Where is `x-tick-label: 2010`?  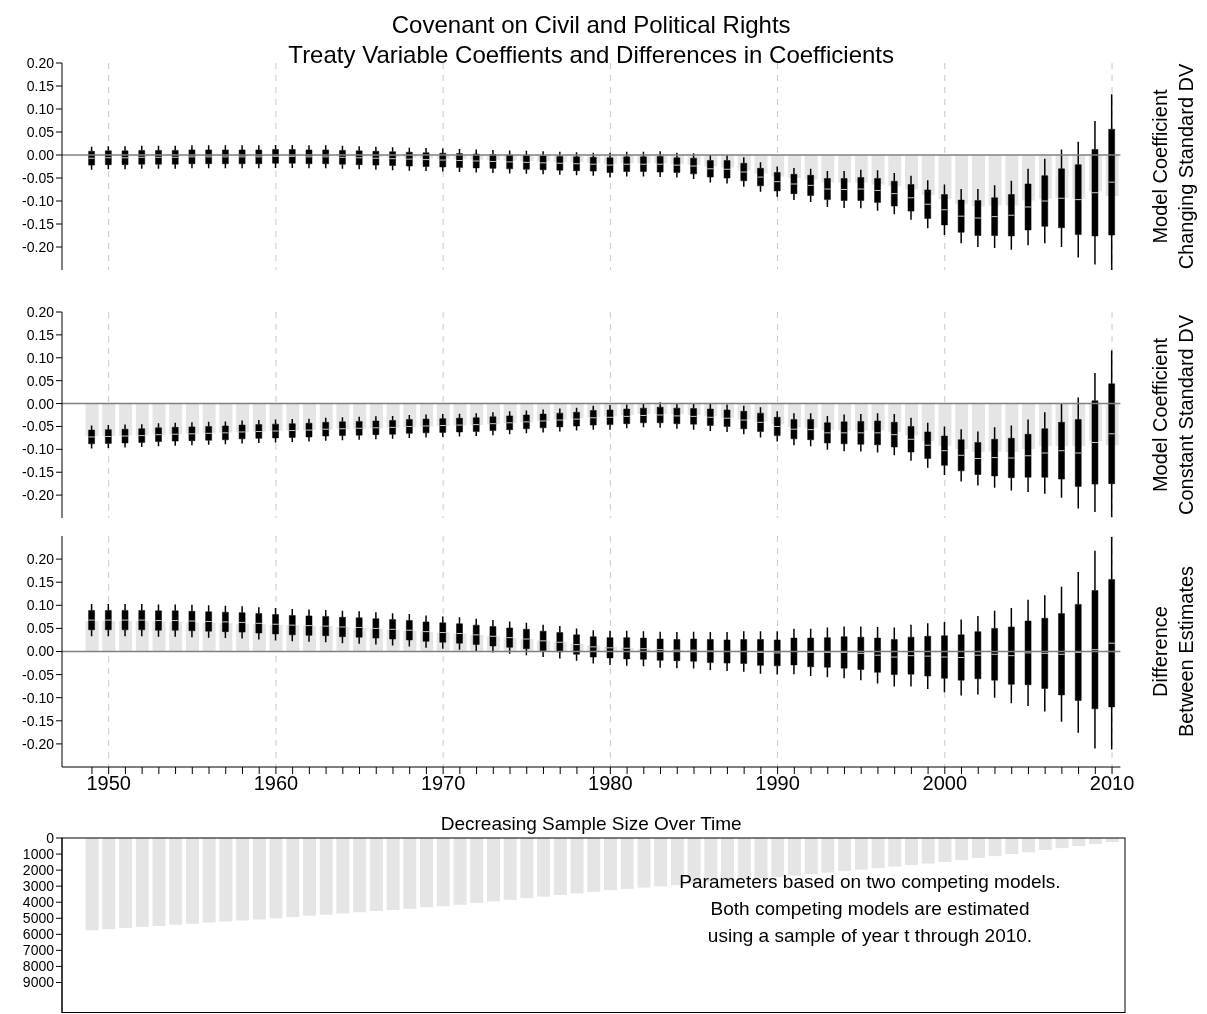
x-tick-label: 2010 is located at coordinates (1112, 783).